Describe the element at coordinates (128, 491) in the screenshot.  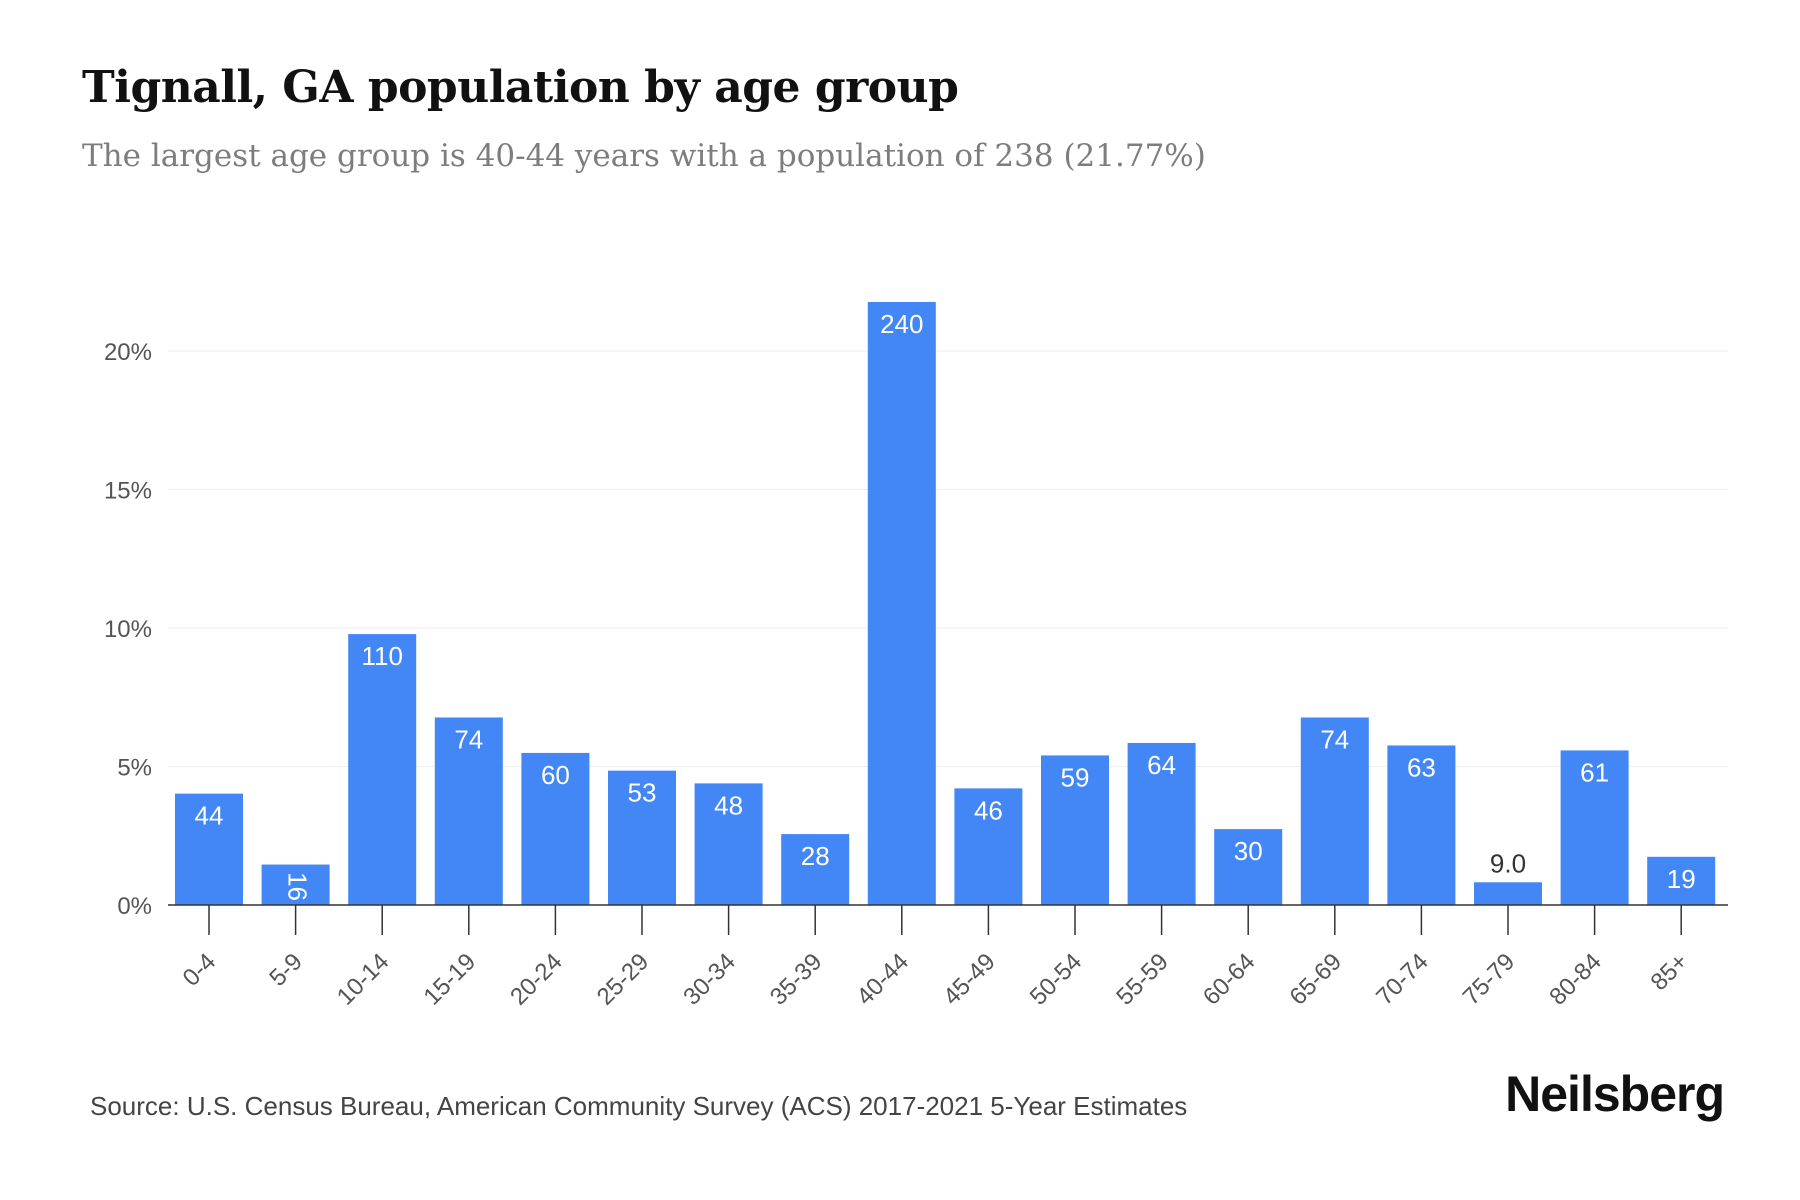
I see `y-tick-label: 15%` at that location.